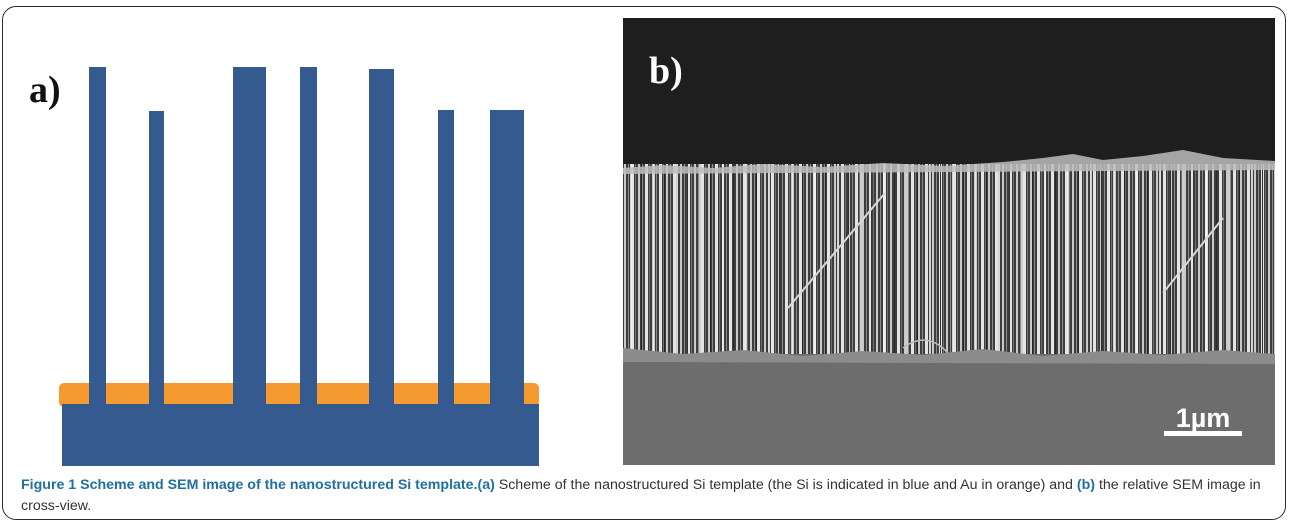 Image resolution: width=1290 pixels, height=526 pixels. I want to click on substrate-edge, so click(949, 356).